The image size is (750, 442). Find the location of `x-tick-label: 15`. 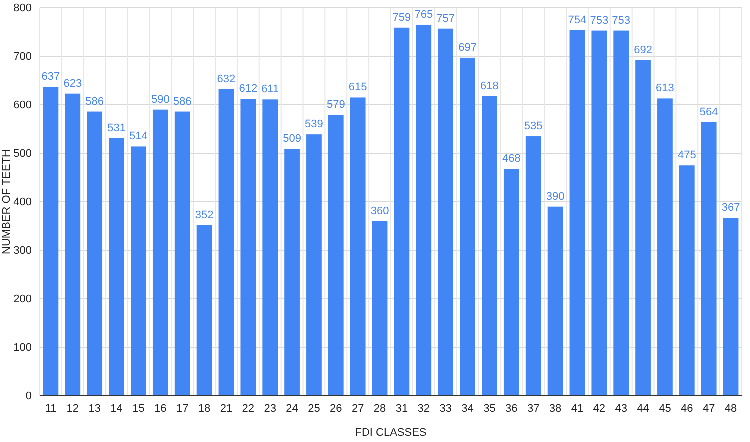

x-tick-label: 15 is located at coordinates (138, 408).